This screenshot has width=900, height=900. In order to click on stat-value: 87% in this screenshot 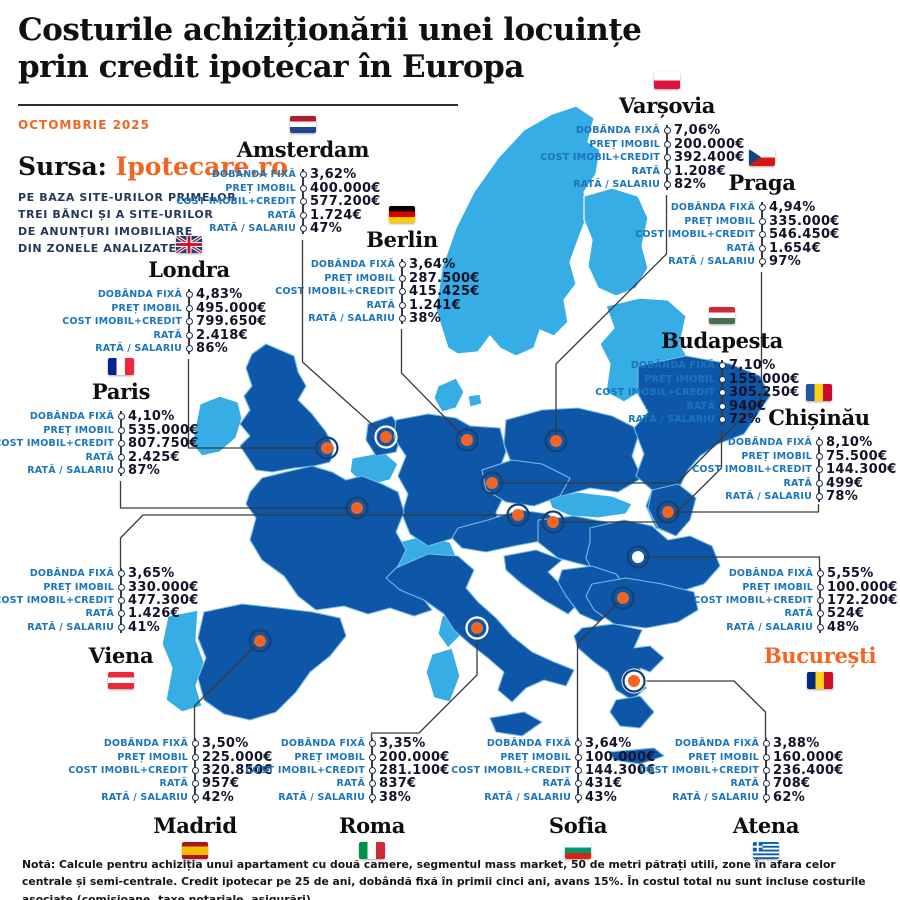, I will do `click(144, 470)`.